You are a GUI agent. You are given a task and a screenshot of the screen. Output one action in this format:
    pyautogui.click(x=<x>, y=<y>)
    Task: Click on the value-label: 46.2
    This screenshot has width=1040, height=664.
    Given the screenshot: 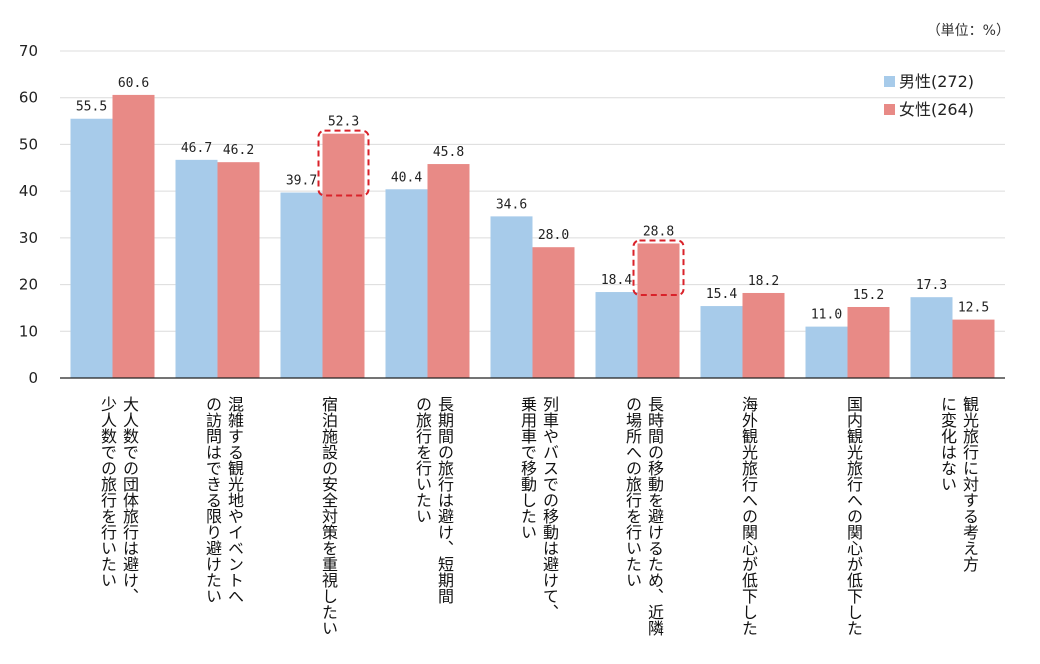 What is the action you would take?
    pyautogui.click(x=238, y=150)
    